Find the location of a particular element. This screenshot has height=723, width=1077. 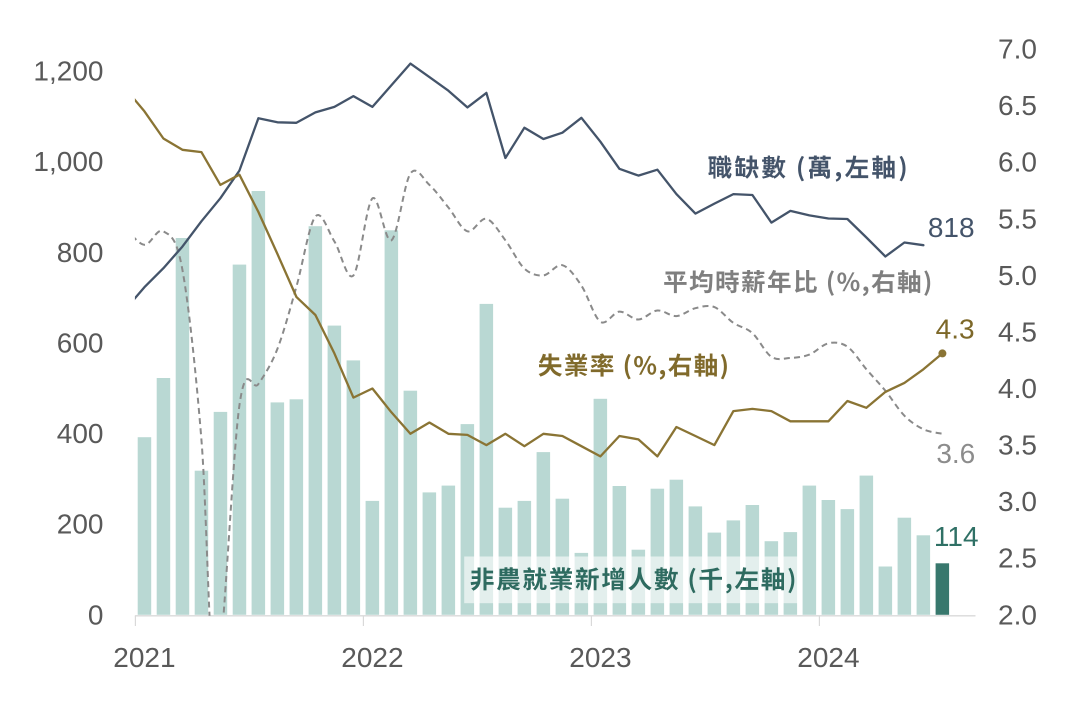

svg-text: 3.5 is located at coordinates (1017, 445).